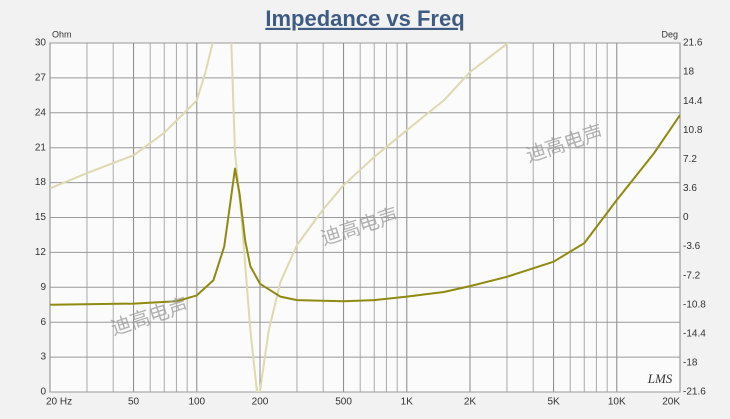 Image resolution: width=730 pixels, height=419 pixels. Describe the element at coordinates (690, 159) in the screenshot. I see `y2-tick-label: 7.2` at that location.